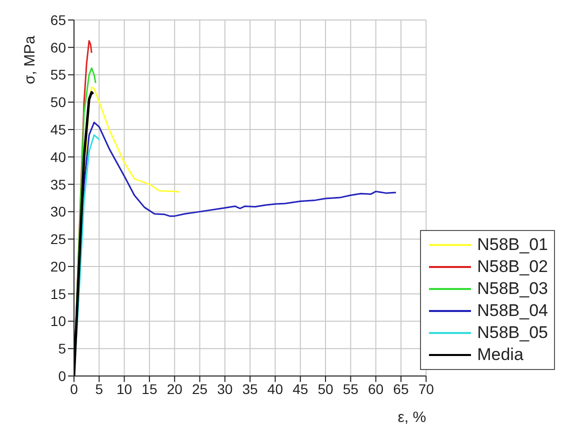 The width and height of the screenshot is (581, 440). I want to click on y-axis-title: σ, MPa, so click(30, 59).